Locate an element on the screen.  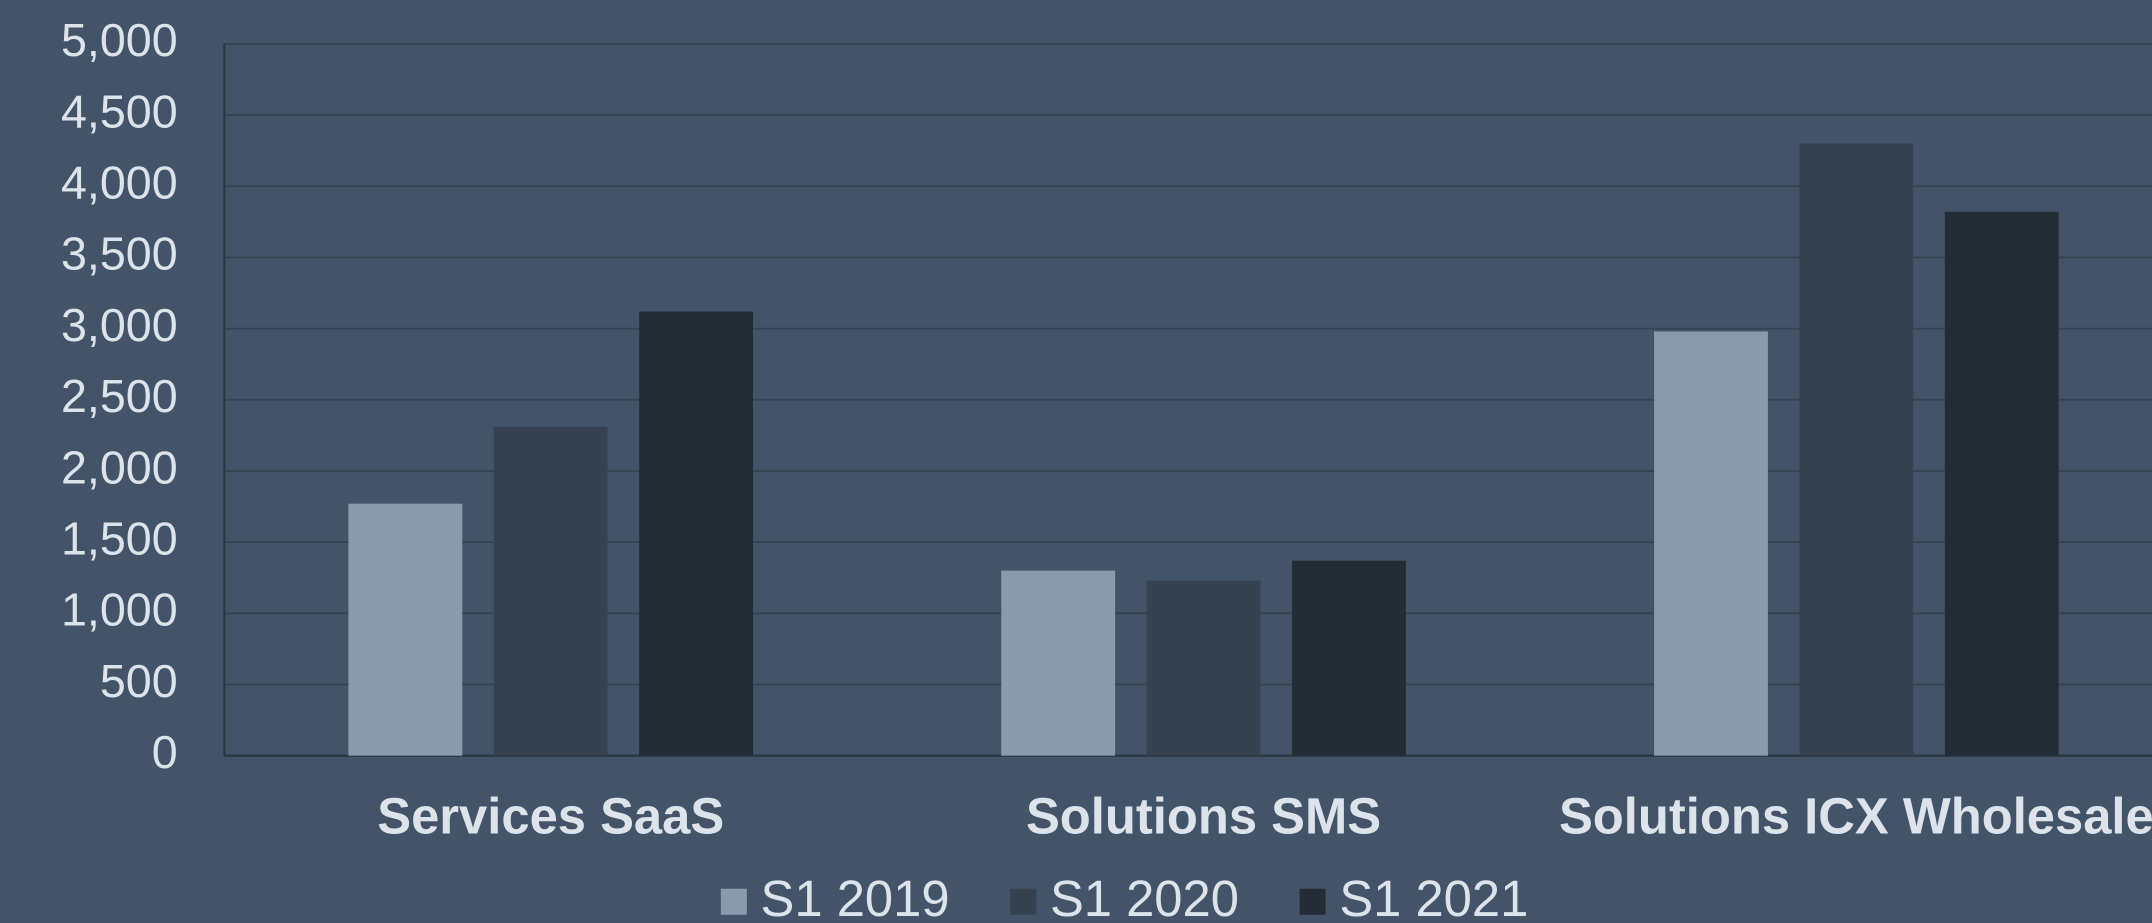
y-tick-label: 0 is located at coordinates (165, 752).